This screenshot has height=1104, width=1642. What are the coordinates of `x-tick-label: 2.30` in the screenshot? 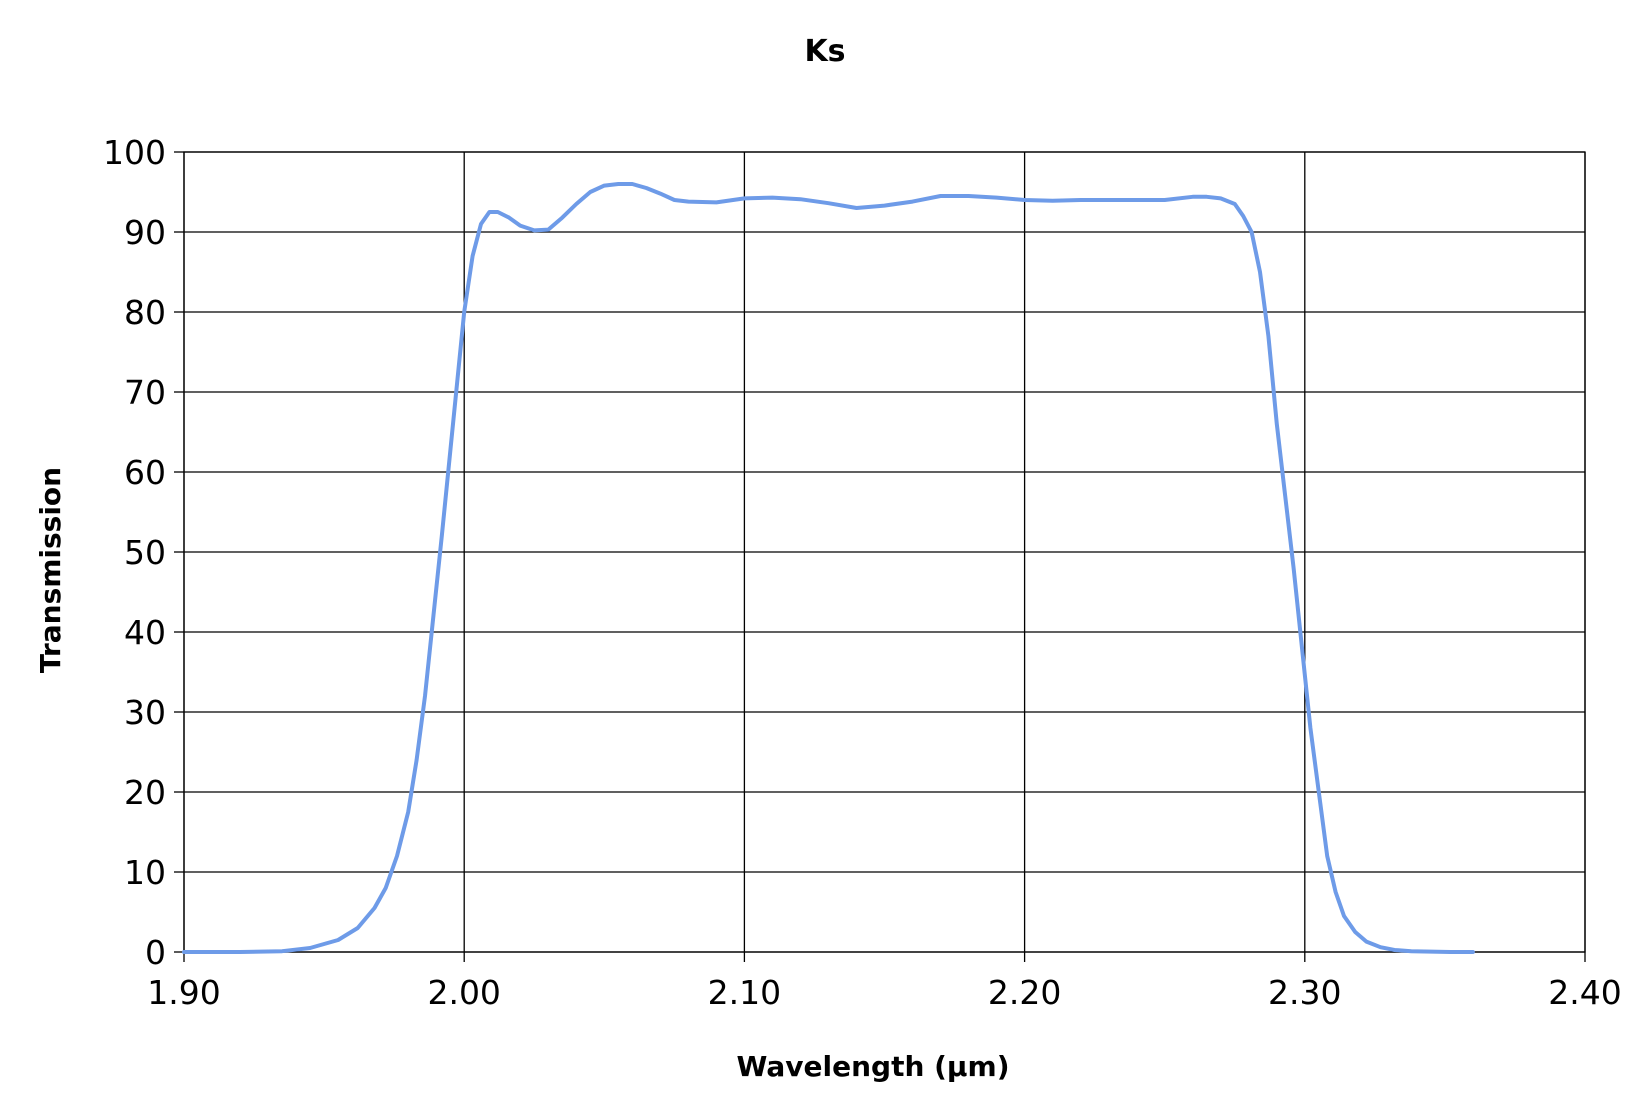 It's located at (1304, 992).